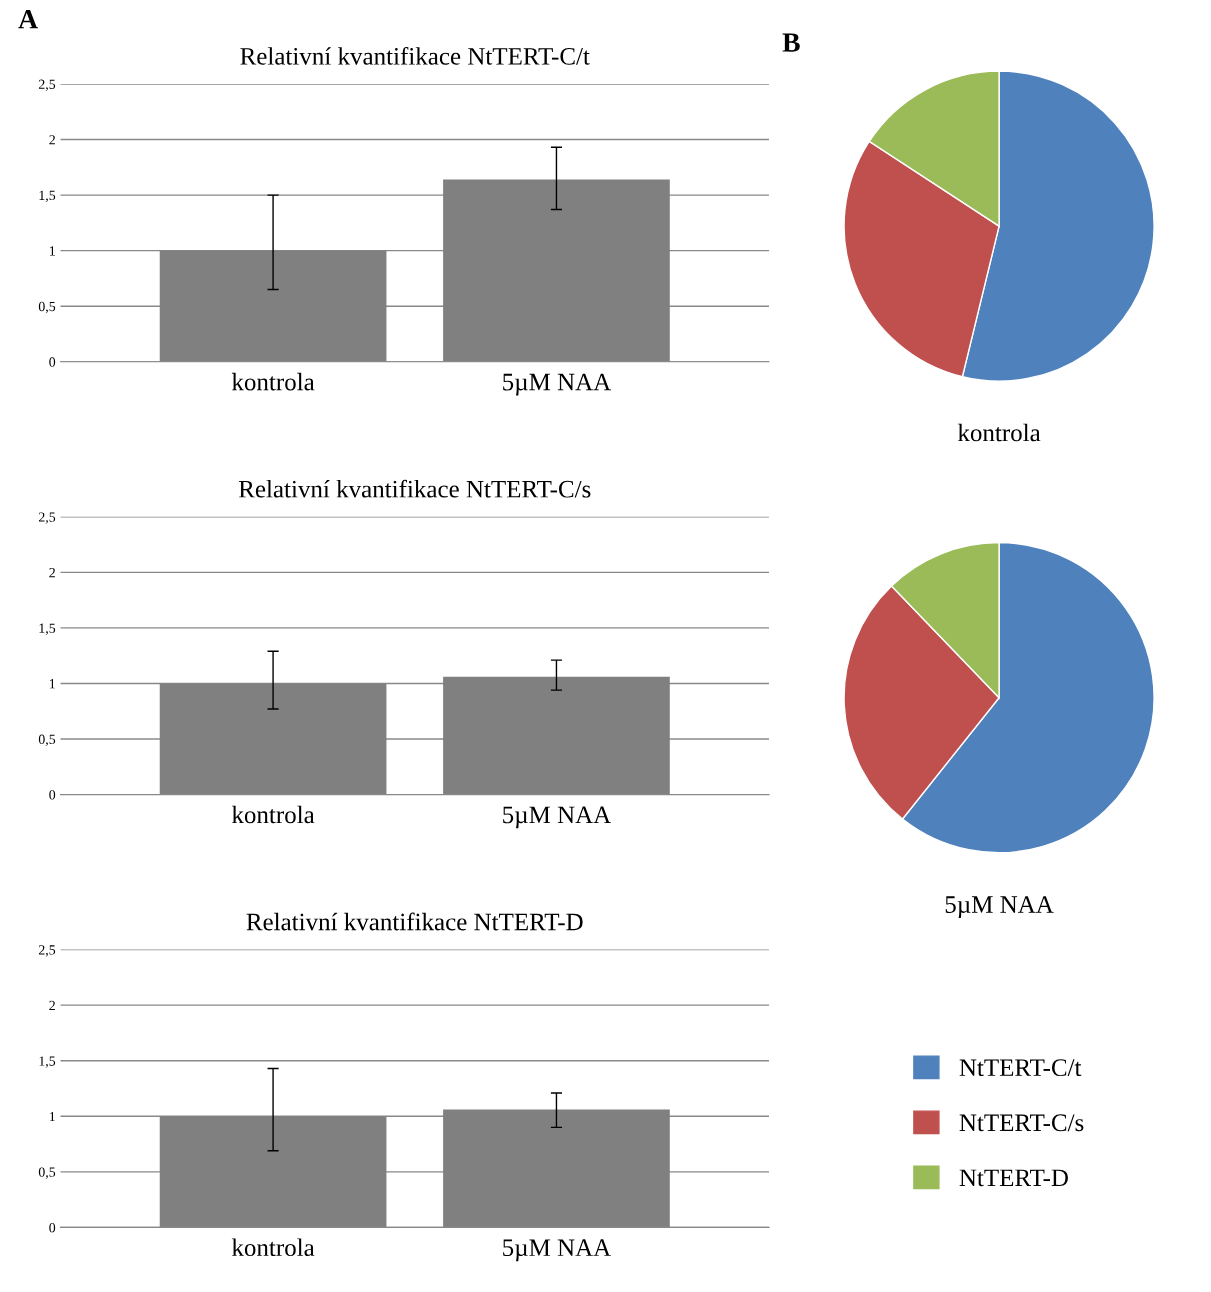 The image size is (1211, 1292). What do you see at coordinates (999, 907) in the screenshot?
I see `text: 5µM NAA` at bounding box center [999, 907].